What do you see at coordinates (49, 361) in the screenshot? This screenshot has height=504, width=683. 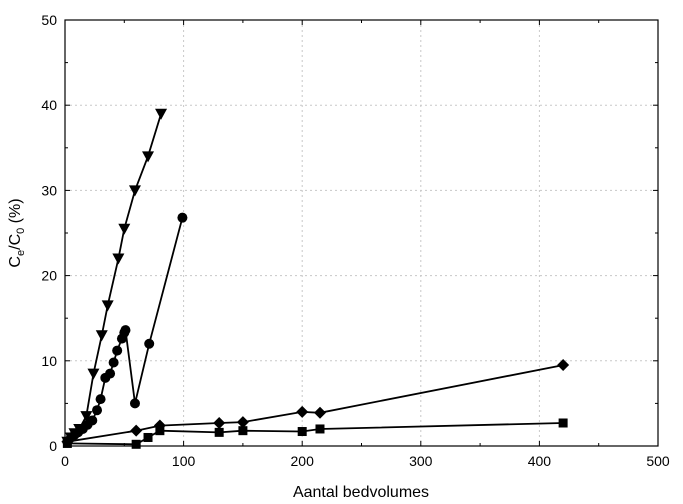 I see `y-tick-label: 10` at bounding box center [49, 361].